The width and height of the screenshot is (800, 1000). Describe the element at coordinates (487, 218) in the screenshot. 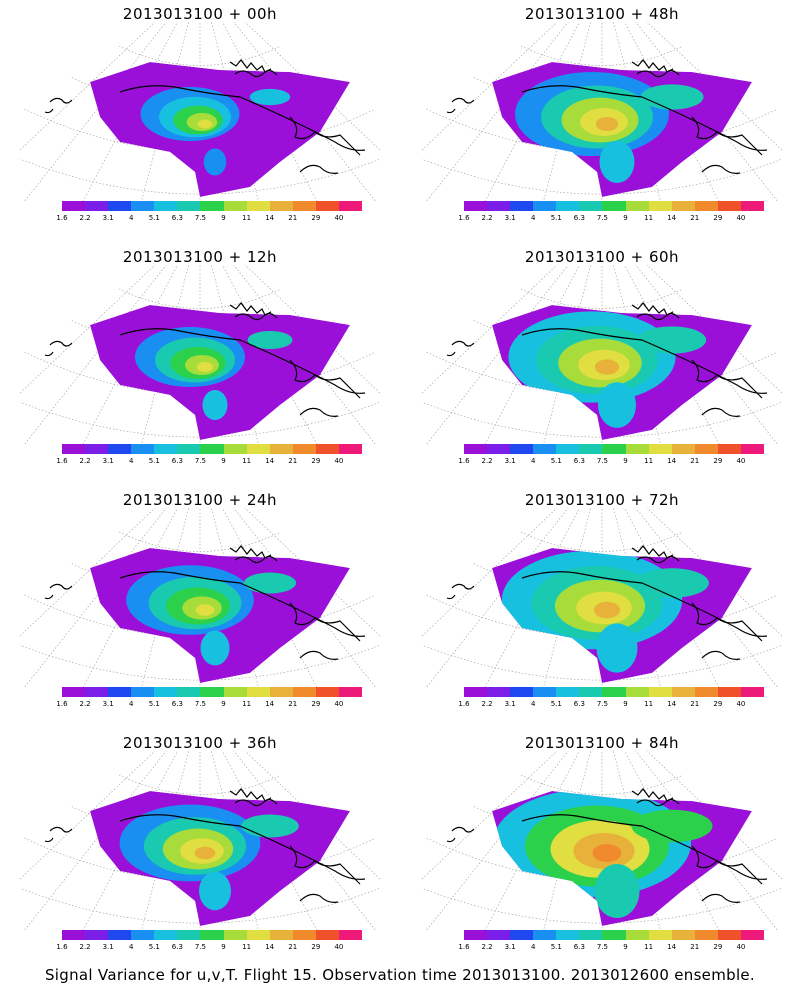

I see `colorbar-tick-label: 2.2` at that location.